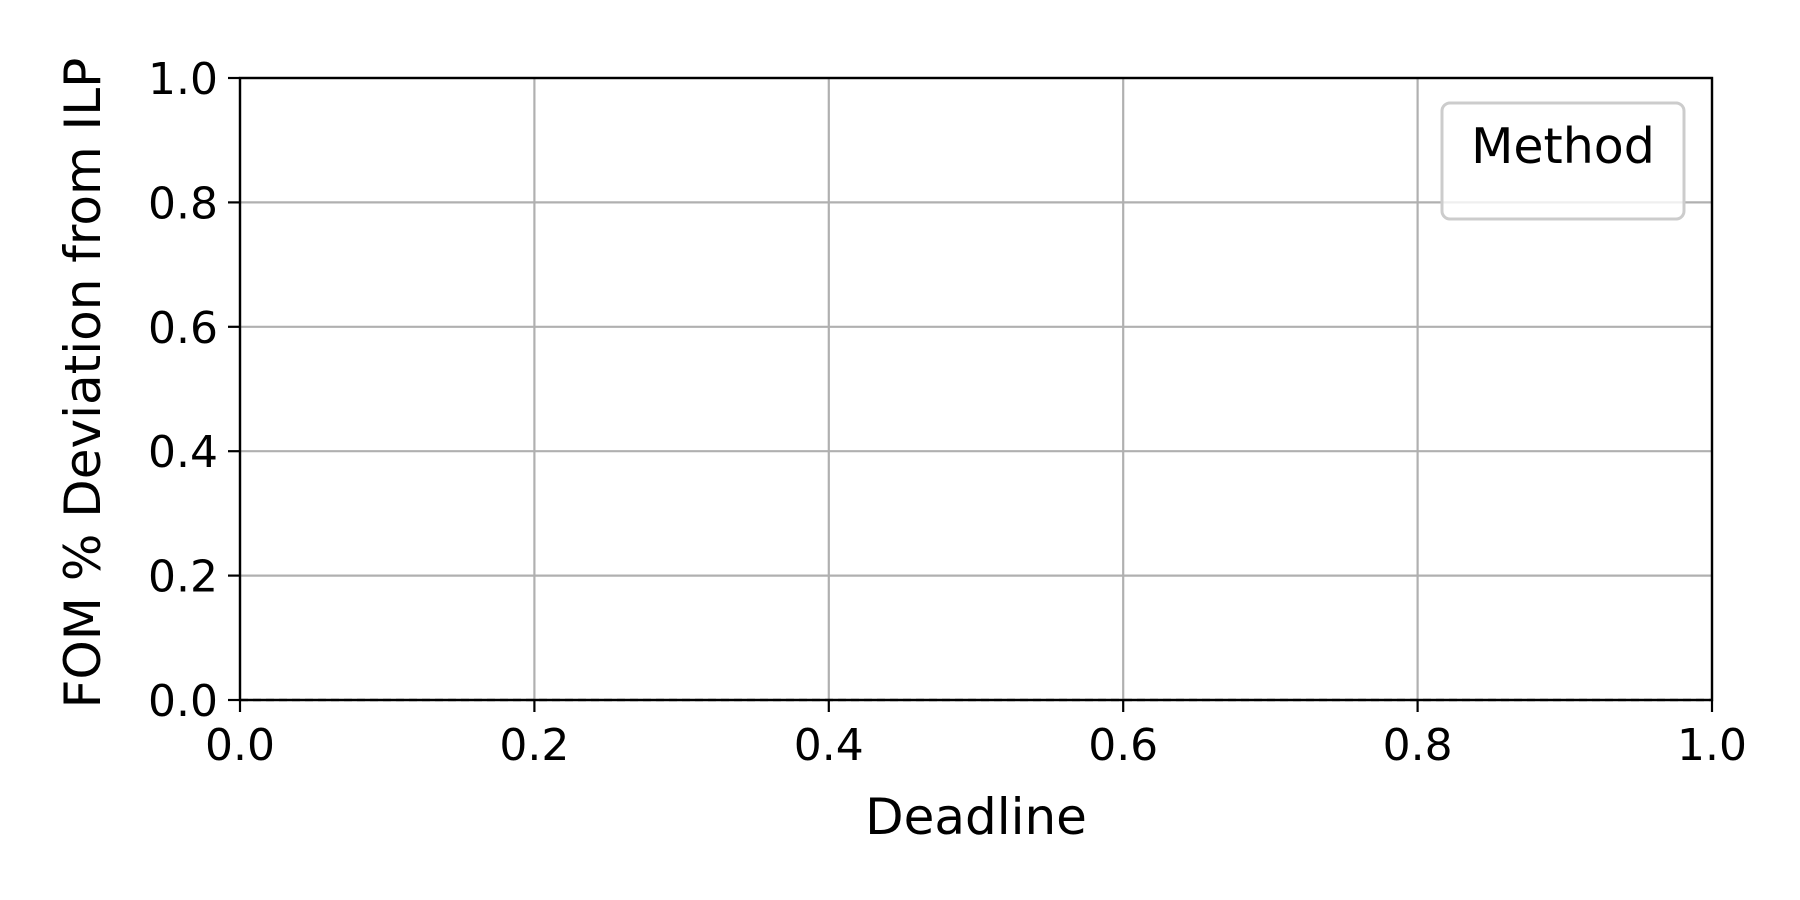 This screenshot has height=900, width=1800. I want to click on y-tick-label: 0.8, so click(183, 203).